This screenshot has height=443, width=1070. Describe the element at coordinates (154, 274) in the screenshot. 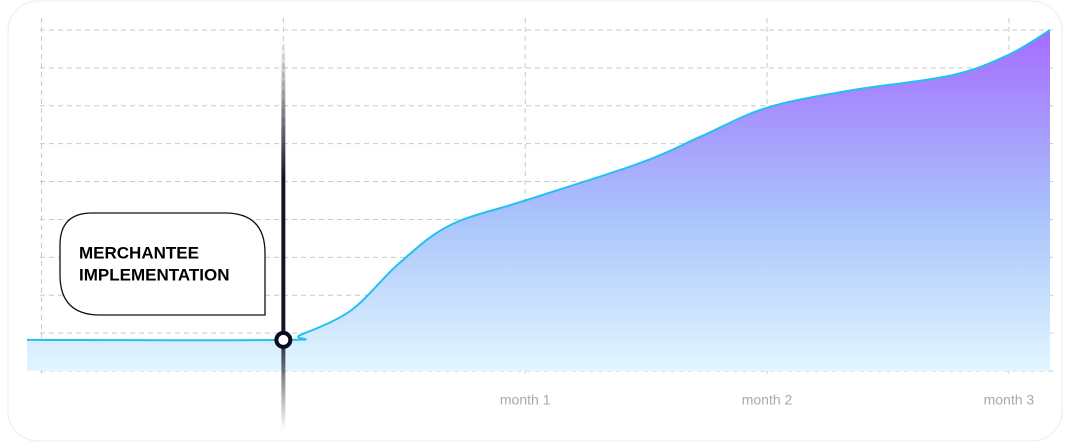

I see `annotation-text: IMPLEMENTATION` at that location.